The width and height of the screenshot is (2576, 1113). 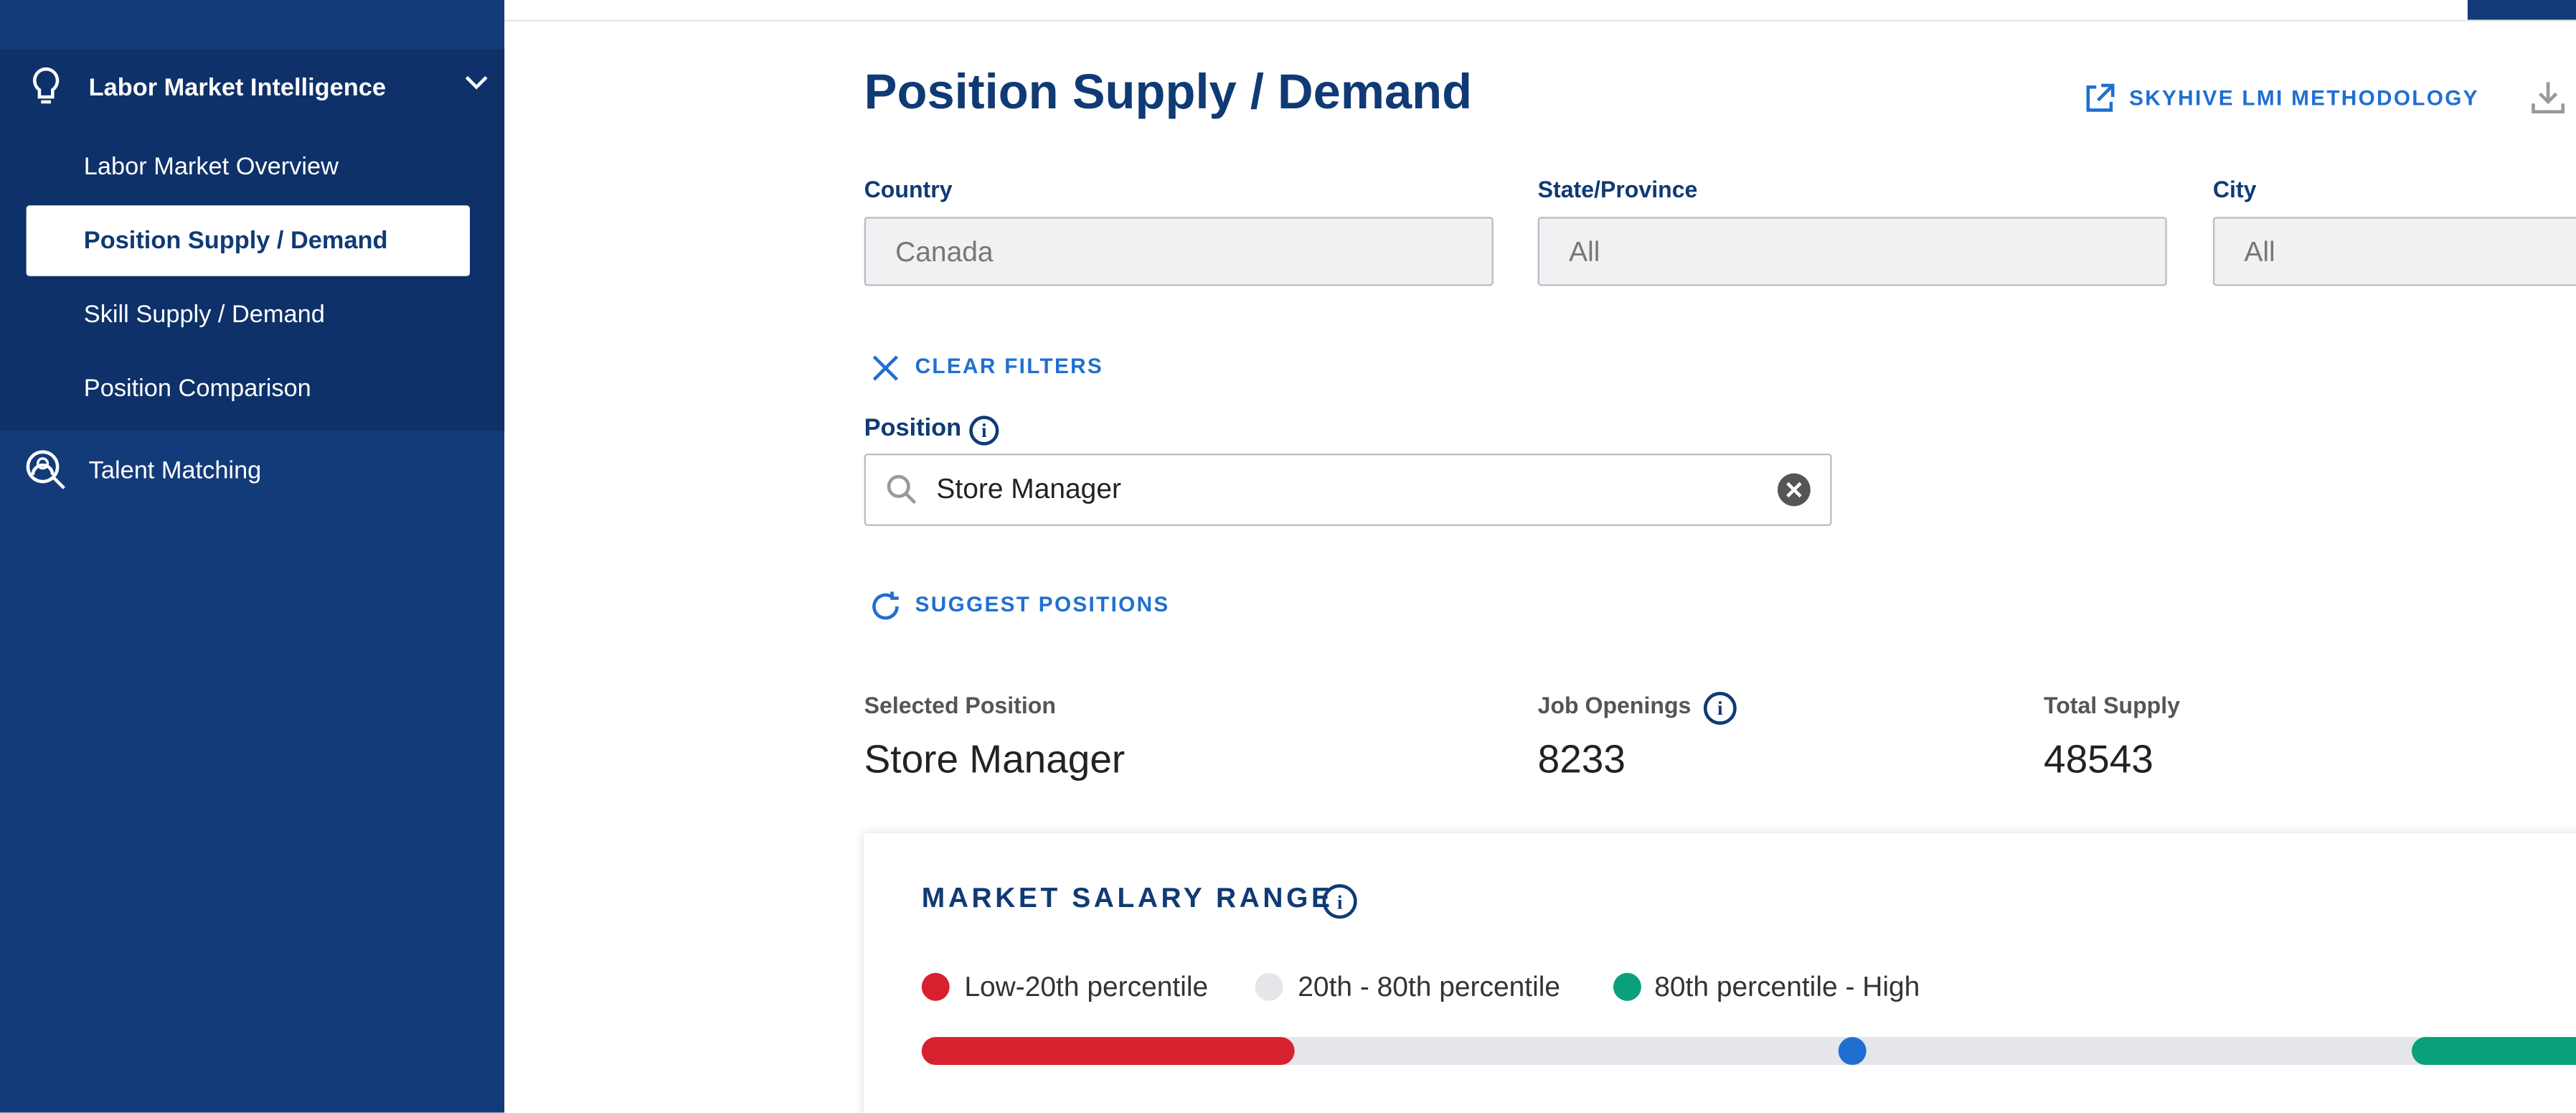 What do you see at coordinates (2098, 760) in the screenshot?
I see `stat-value: 48543` at bounding box center [2098, 760].